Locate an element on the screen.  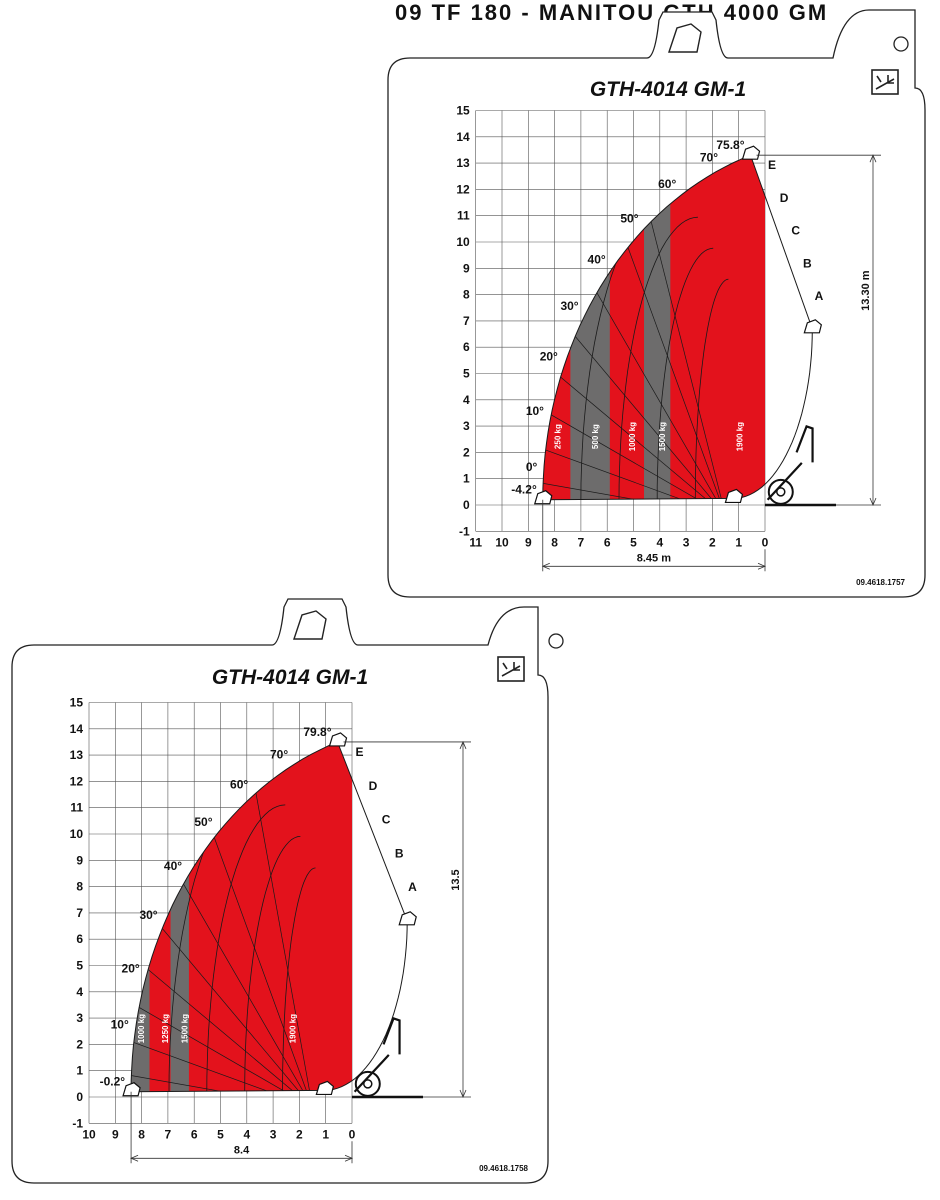
icon-box is located at coordinates (885, 82).